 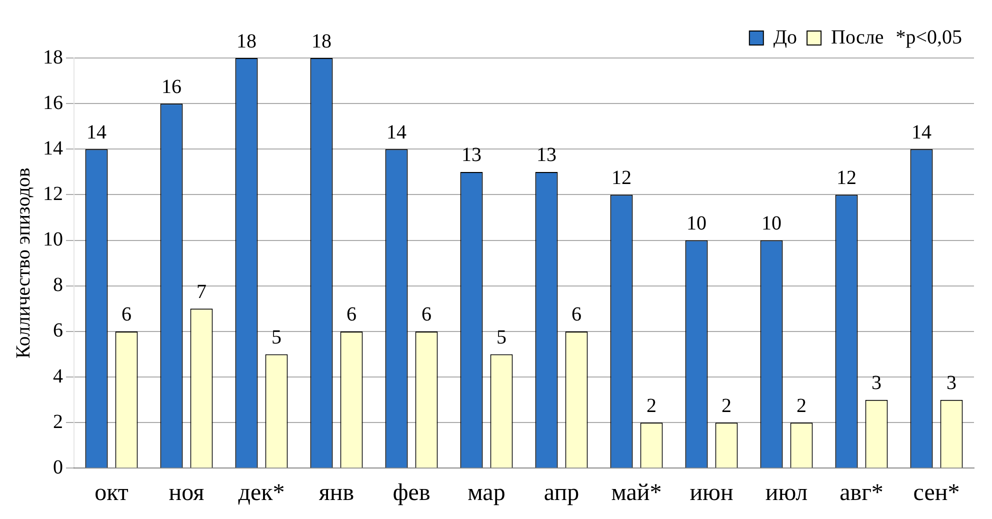 What do you see at coordinates (53, 57) in the screenshot?
I see `y-tick-label: 18` at bounding box center [53, 57].